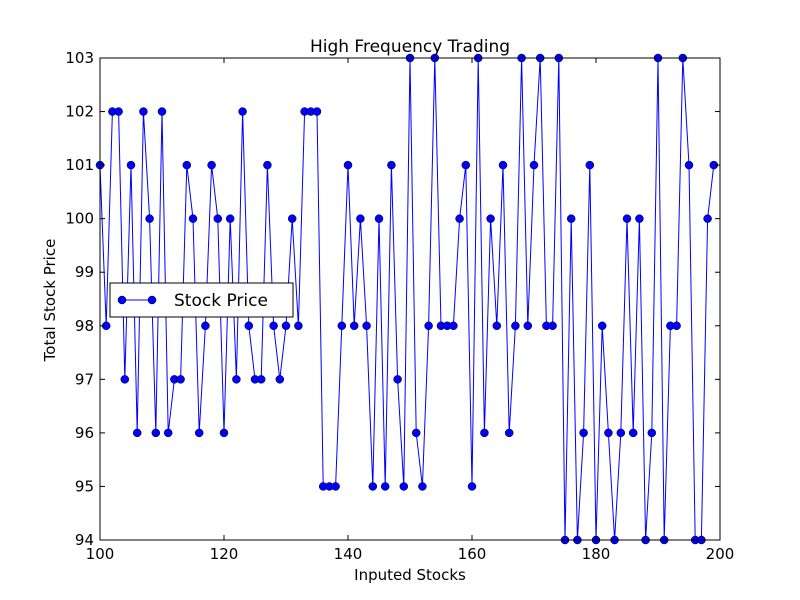  What do you see at coordinates (84, 272) in the screenshot?
I see `y-tick-label: 99` at bounding box center [84, 272].